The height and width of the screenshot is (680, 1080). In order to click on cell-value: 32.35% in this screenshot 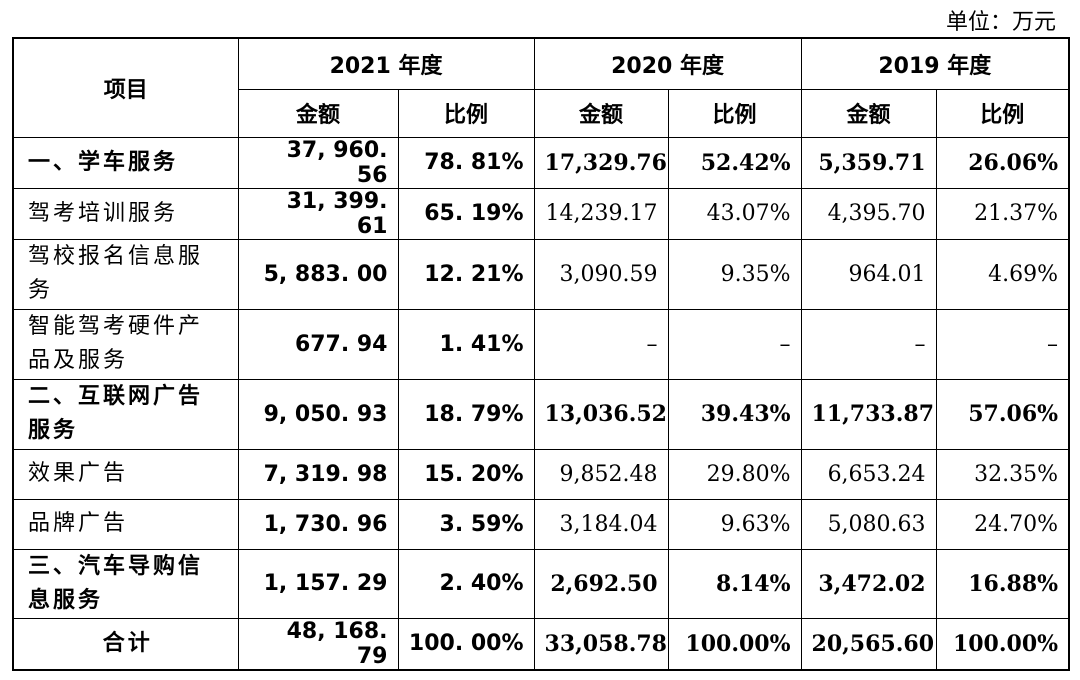, I will do `click(1002, 474)`.